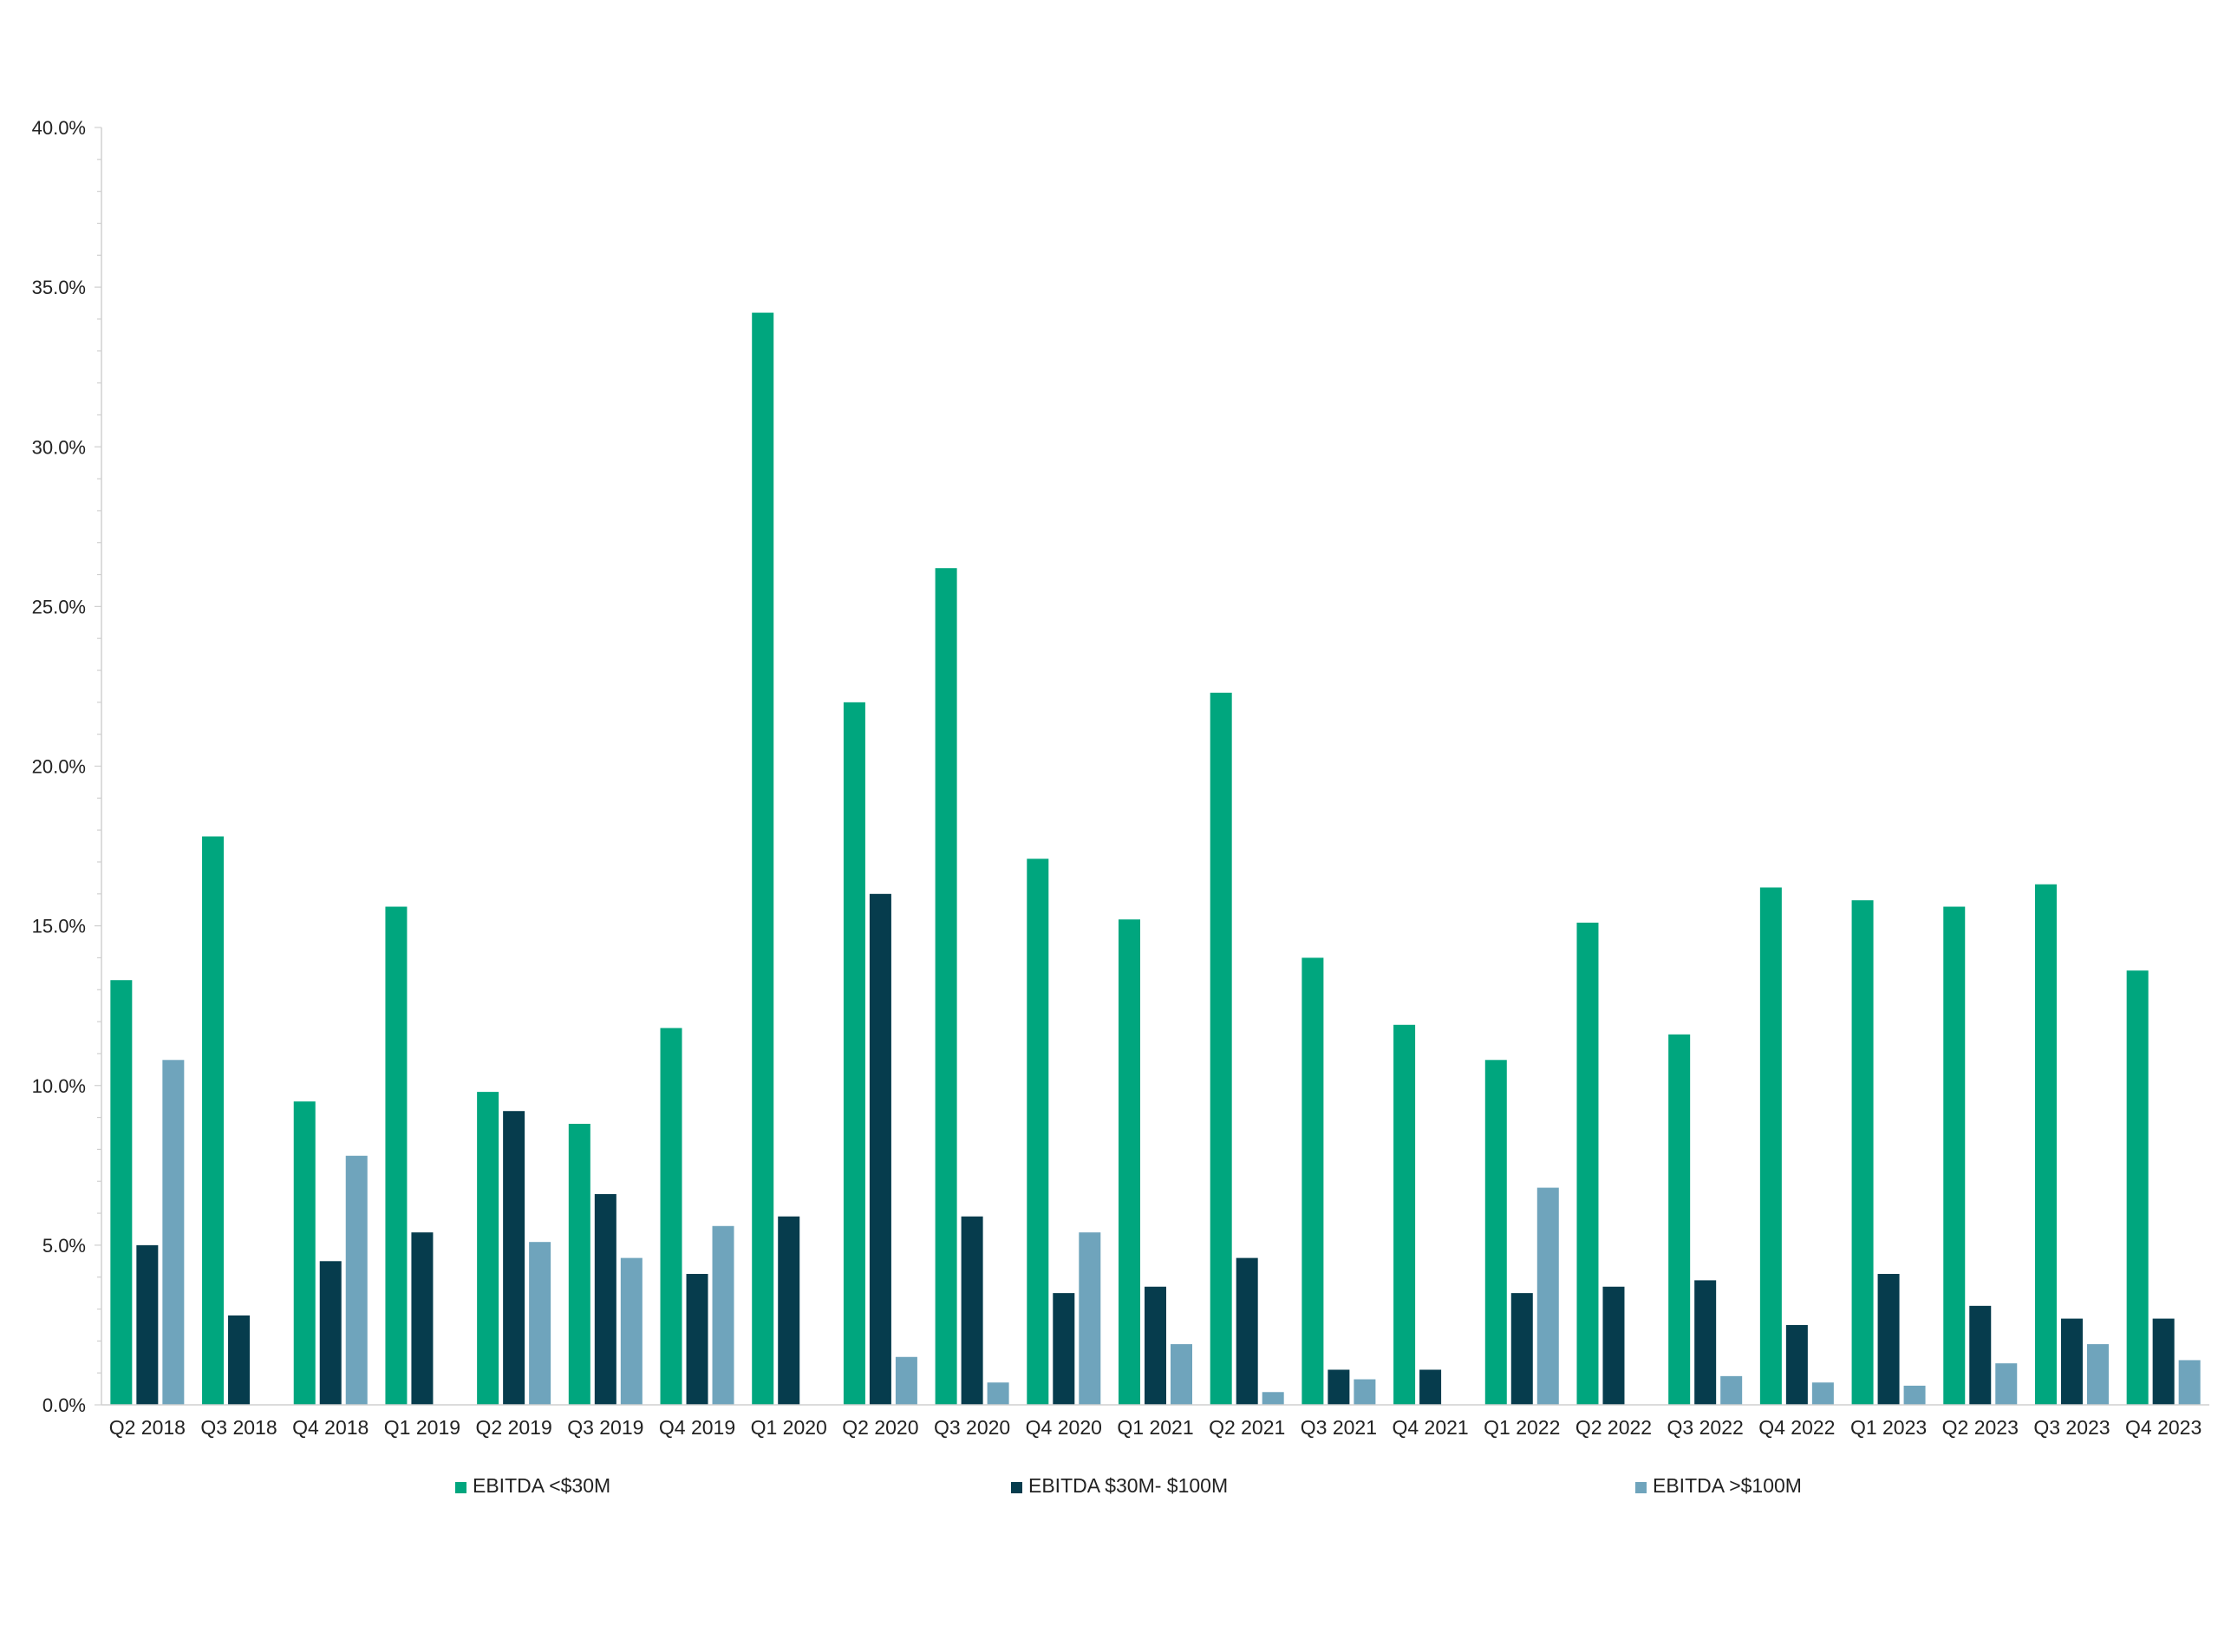 This screenshot has height=1652, width=2218. What do you see at coordinates (1181, 1375) in the screenshot?
I see `bar-ebitda-100m-q1-2021` at bounding box center [1181, 1375].